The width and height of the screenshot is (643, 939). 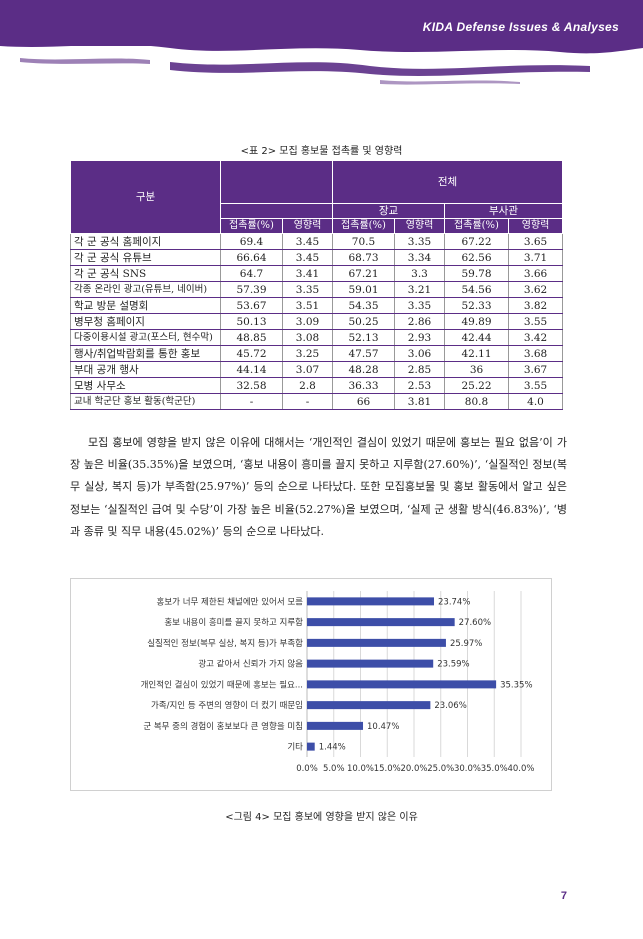 What do you see at coordinates (516, 685) in the screenshot?
I see `data-label: 35.35%` at bounding box center [516, 685].